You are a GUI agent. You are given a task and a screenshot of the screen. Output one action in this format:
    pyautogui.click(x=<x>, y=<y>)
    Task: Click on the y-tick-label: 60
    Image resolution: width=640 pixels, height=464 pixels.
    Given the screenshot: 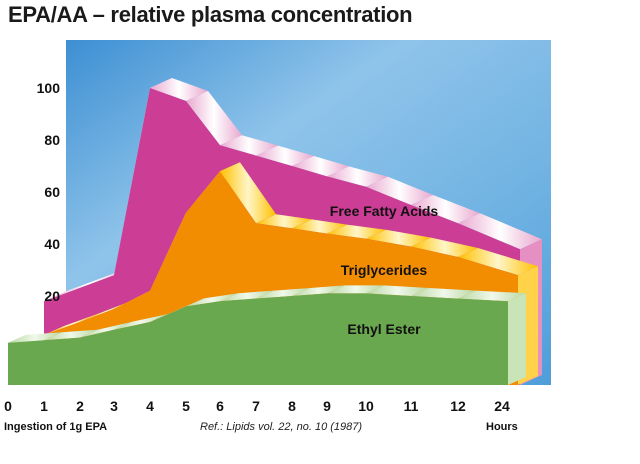 What is the action you would take?
    pyautogui.click(x=52, y=192)
    